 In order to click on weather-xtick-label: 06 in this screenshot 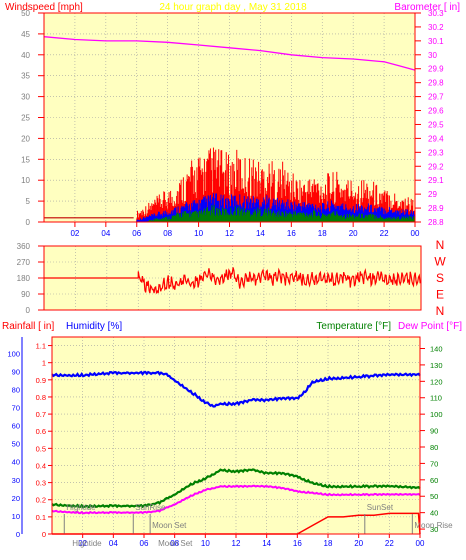, I will do `click(144, 543)`.